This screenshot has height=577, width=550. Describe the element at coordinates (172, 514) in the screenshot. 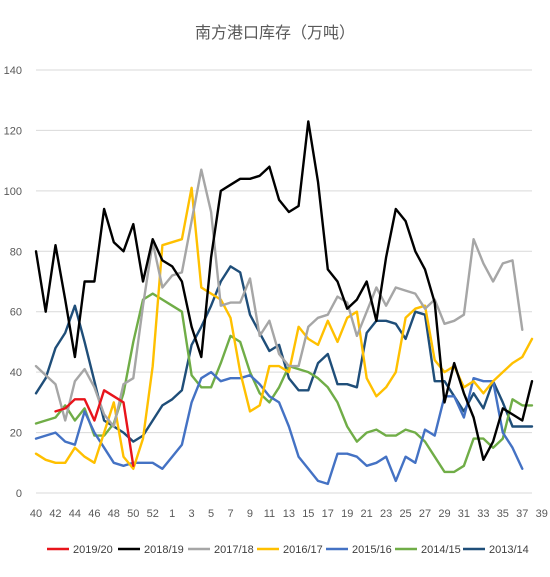

I see `x-tick-label: 1` at that location.